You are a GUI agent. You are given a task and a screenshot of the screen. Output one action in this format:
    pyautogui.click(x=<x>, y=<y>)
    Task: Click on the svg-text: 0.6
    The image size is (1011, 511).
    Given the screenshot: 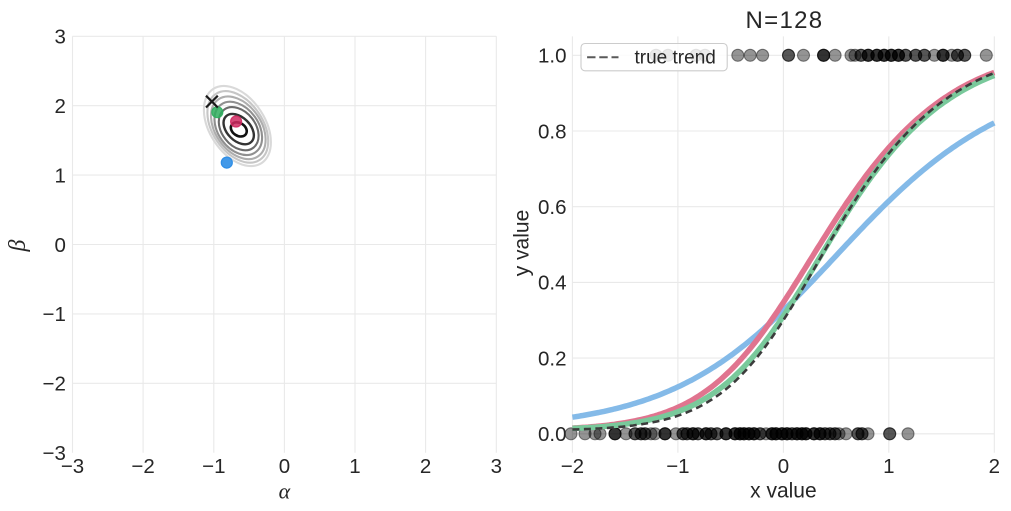 What is the action you would take?
    pyautogui.click(x=552, y=207)
    